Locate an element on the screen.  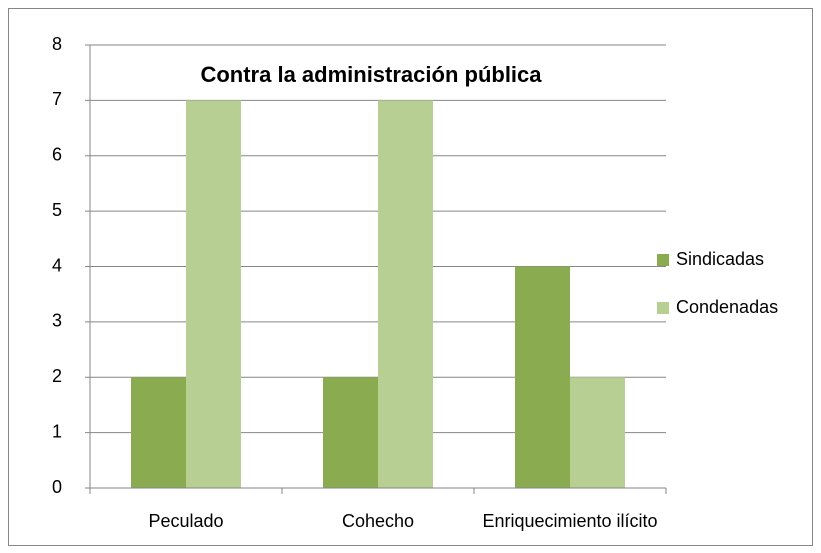
y-tick-label: 7 is located at coordinates (57, 99).